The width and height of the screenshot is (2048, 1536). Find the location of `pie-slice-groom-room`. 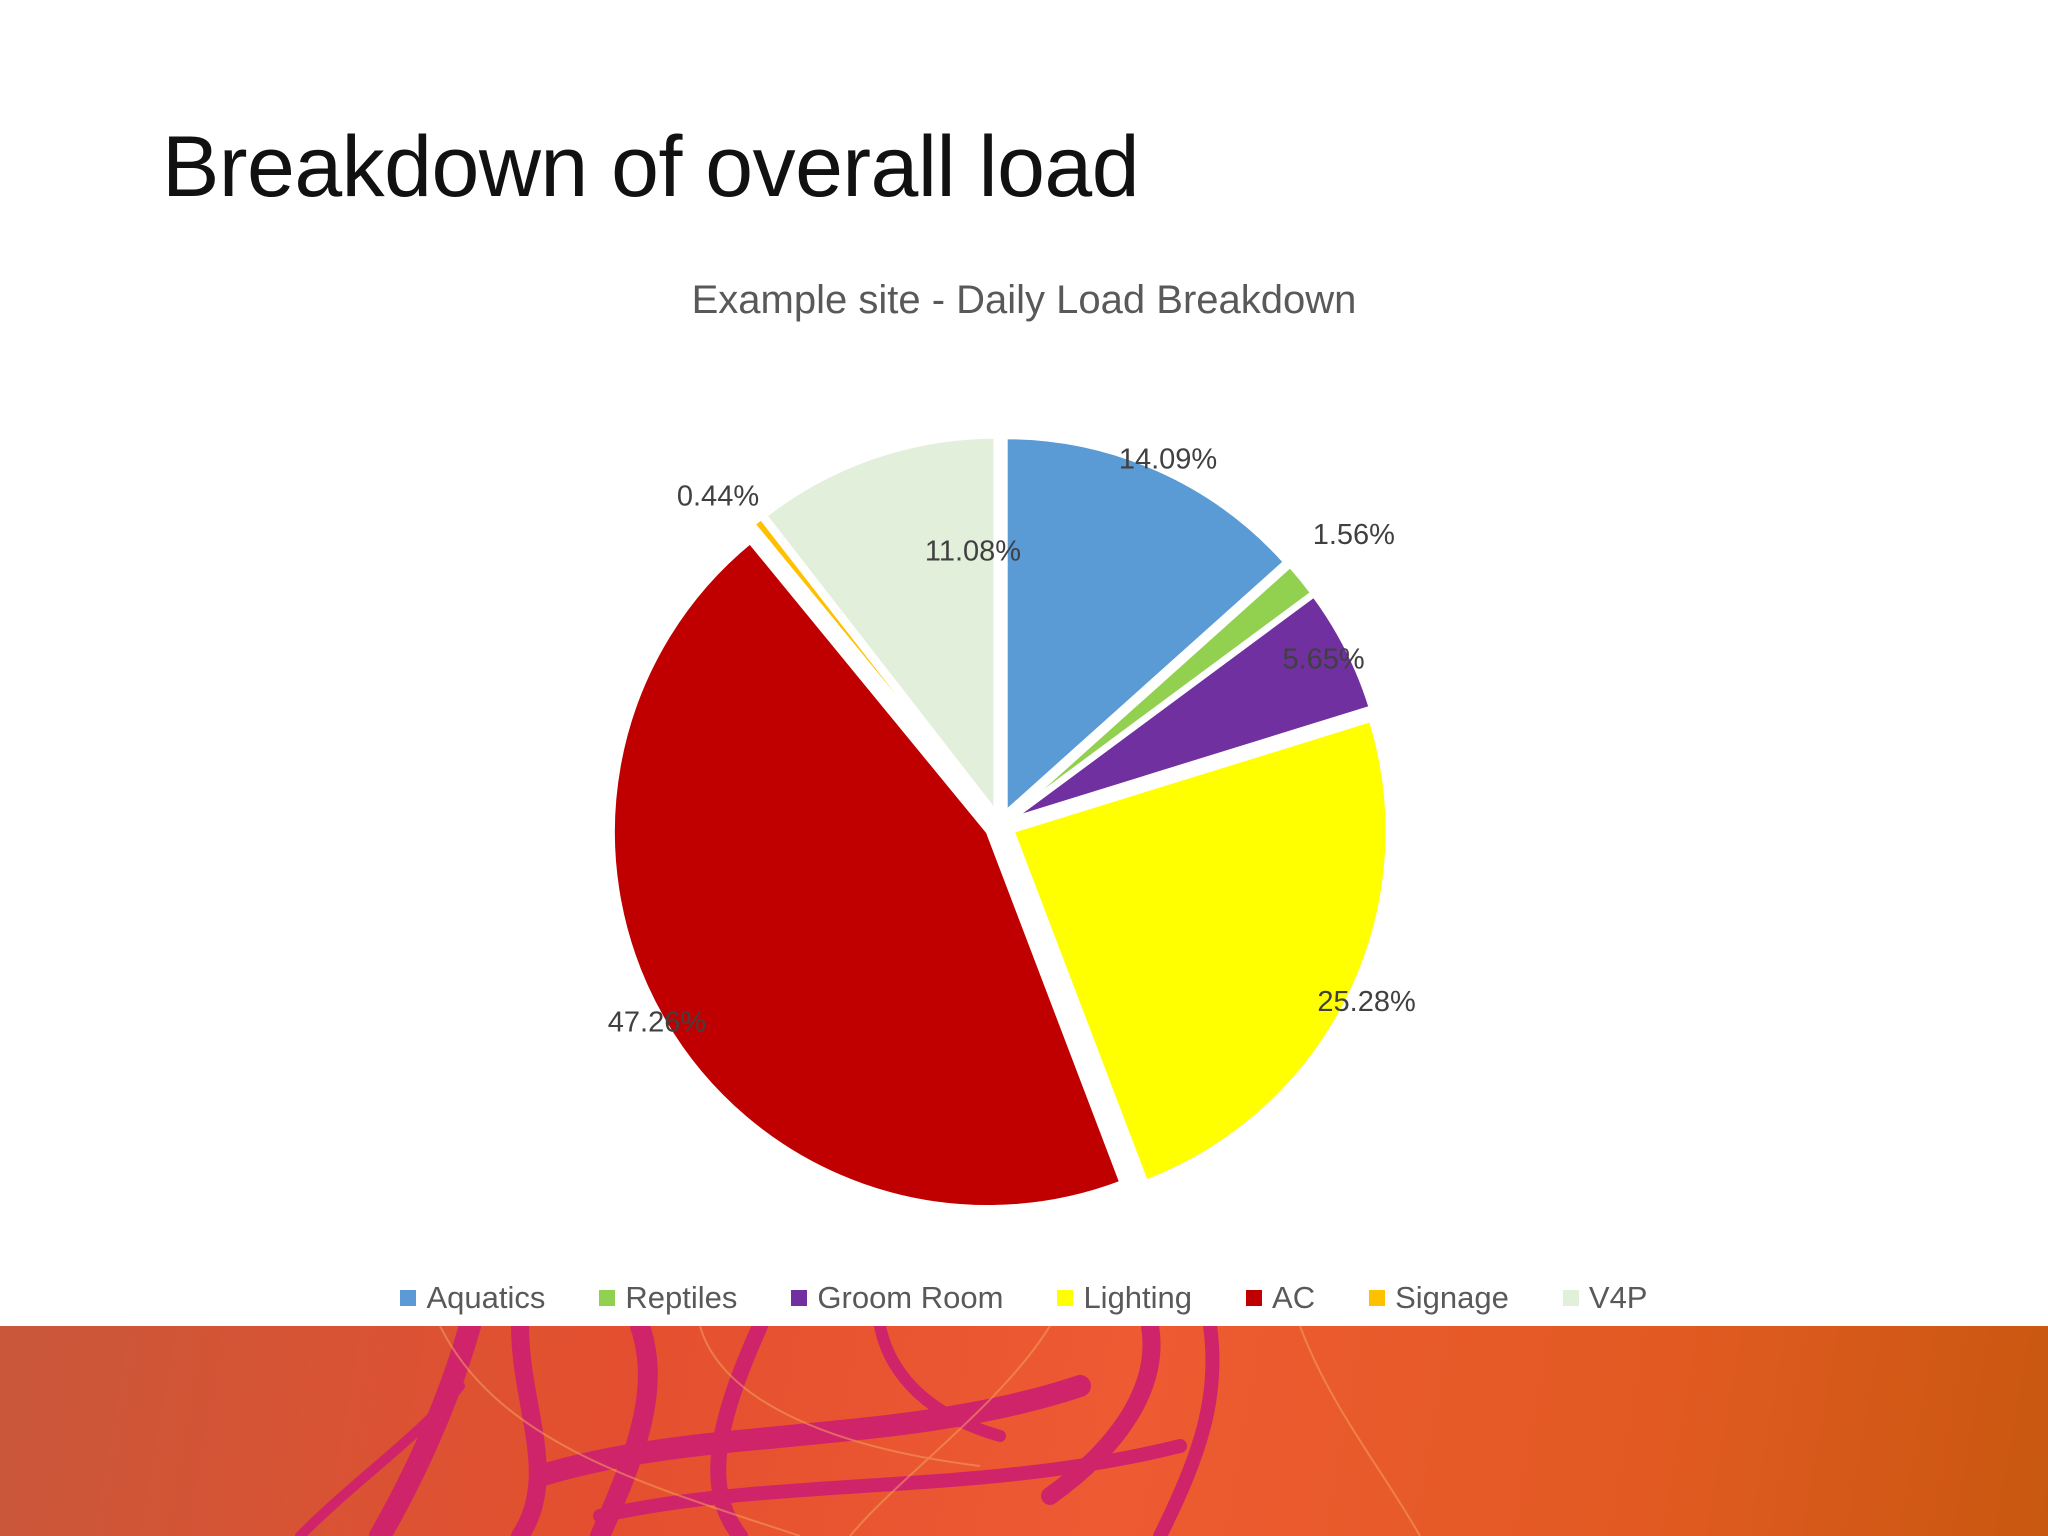

pie-slice-groom-room is located at coordinates (1192, 706).